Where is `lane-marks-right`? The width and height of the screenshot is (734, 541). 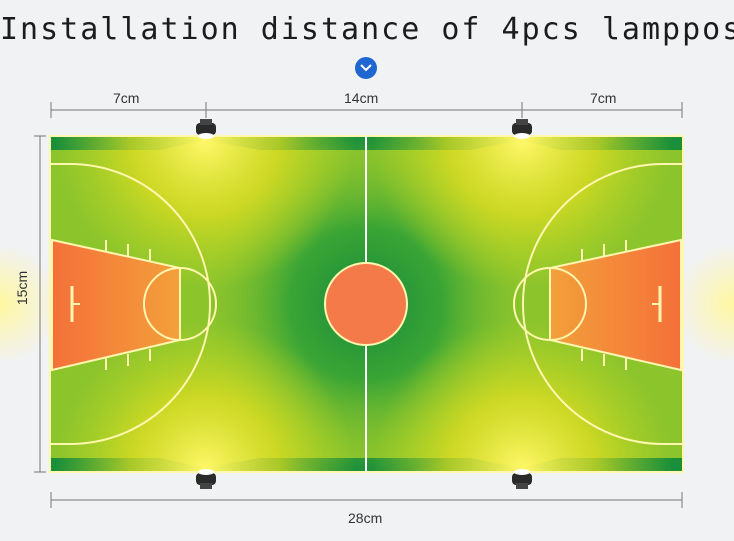
lane-marks-right is located at coordinates (604, 305).